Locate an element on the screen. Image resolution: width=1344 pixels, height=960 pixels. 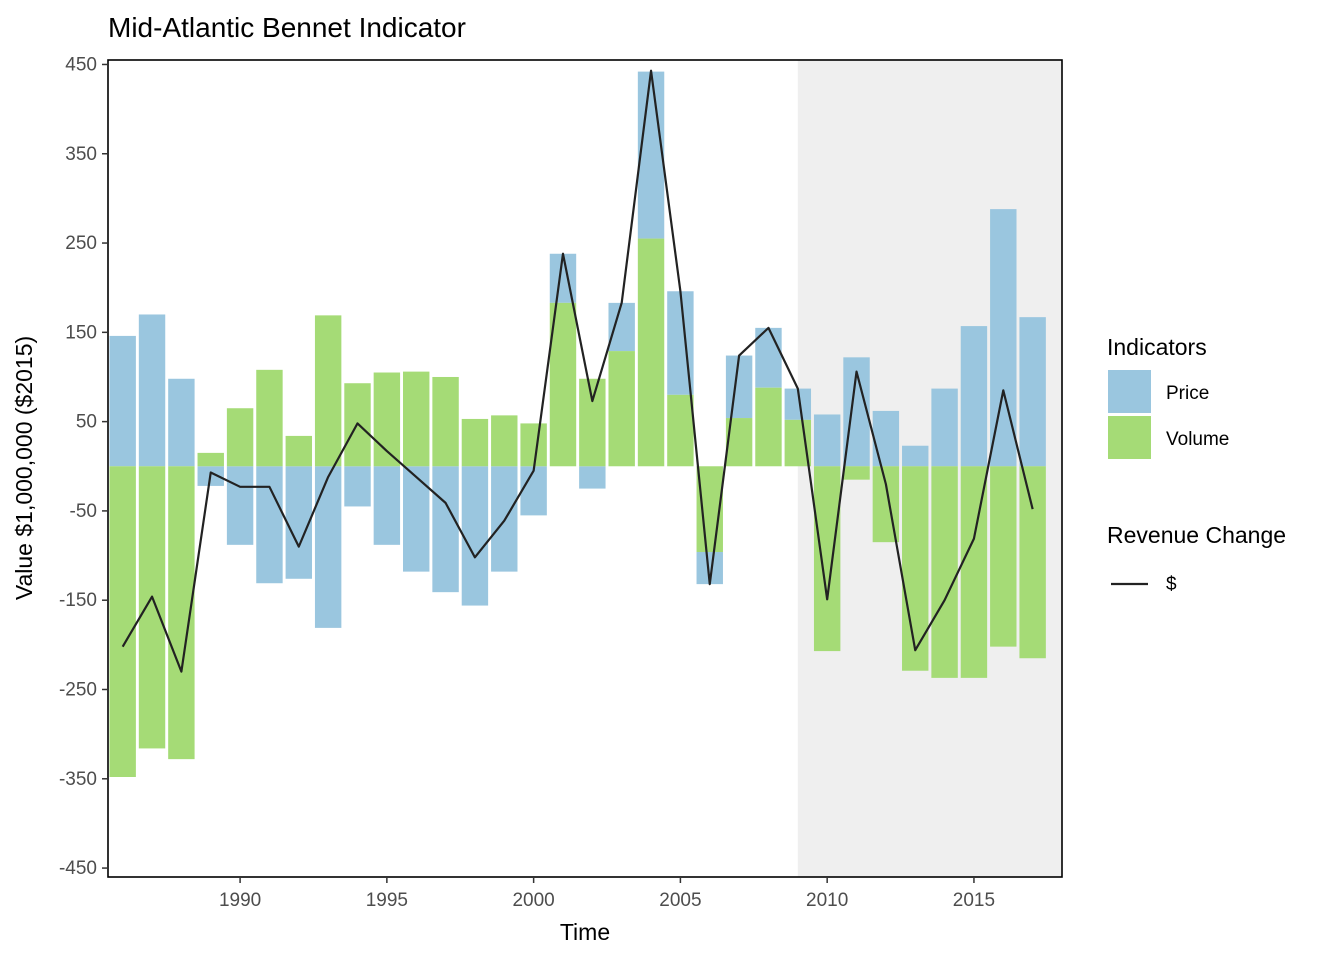
y-tick-label: 150 is located at coordinates (81, 332).